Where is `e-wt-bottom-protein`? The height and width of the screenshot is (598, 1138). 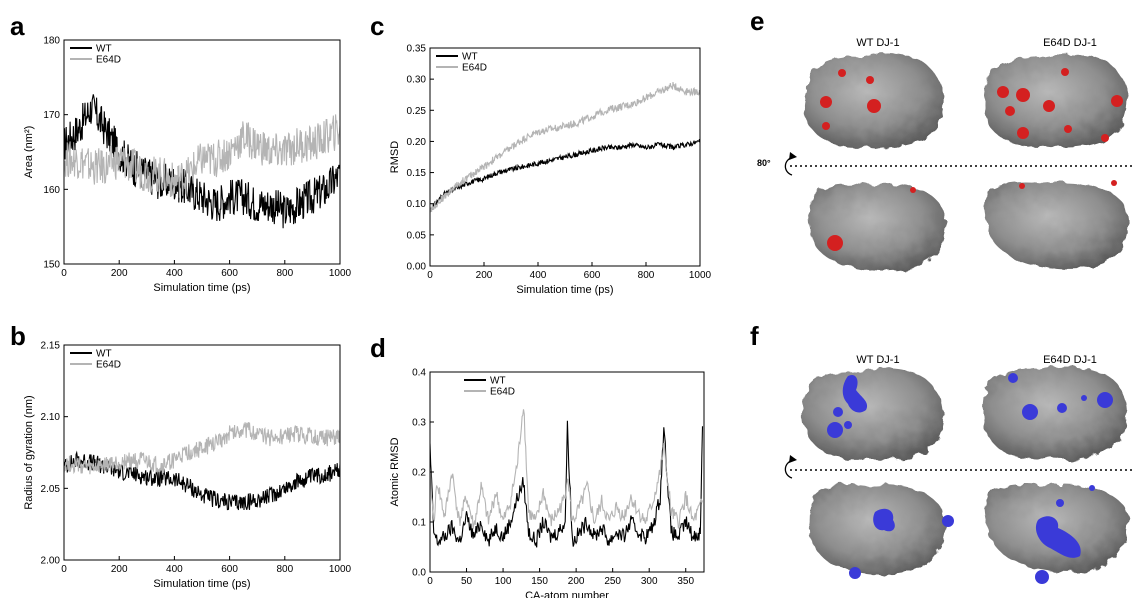
e-wt-bottom-protein is located at coordinates (877, 227).